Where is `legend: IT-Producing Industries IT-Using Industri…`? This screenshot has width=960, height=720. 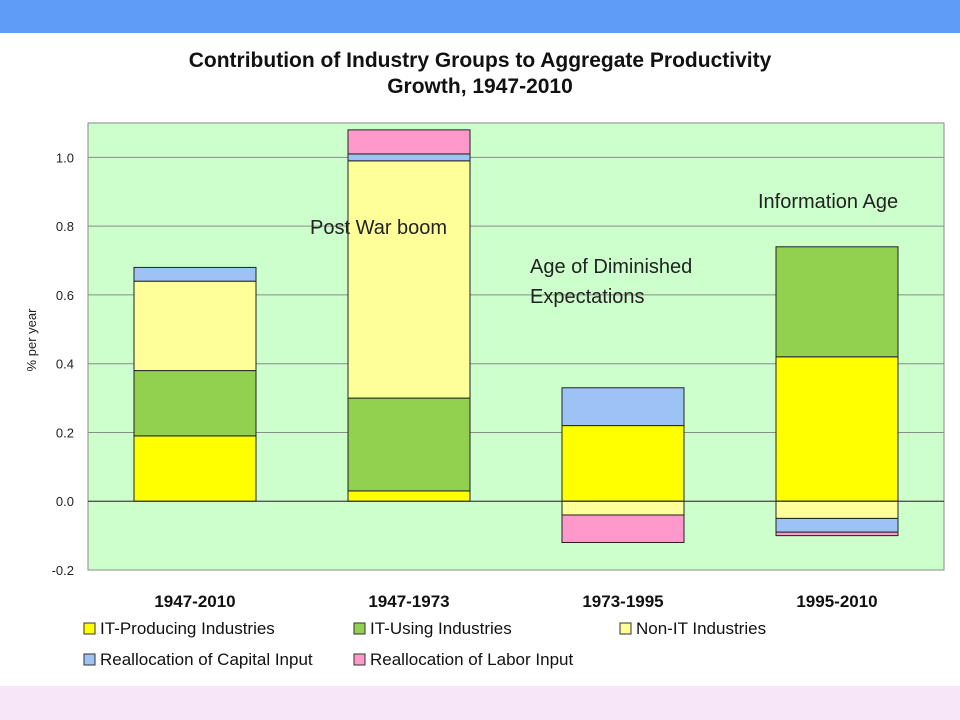 legend: IT-Producing Industries IT-Using Industri… is located at coordinates (424, 644).